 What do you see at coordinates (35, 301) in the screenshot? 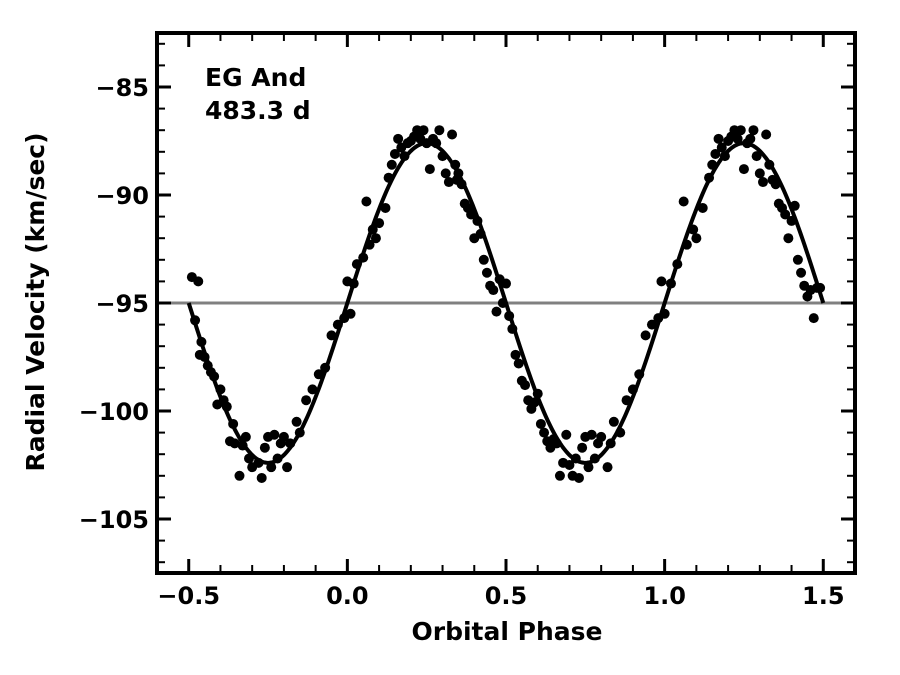
I see `y-axis-label: Radial Velocity (km/sec)` at bounding box center [35, 301].